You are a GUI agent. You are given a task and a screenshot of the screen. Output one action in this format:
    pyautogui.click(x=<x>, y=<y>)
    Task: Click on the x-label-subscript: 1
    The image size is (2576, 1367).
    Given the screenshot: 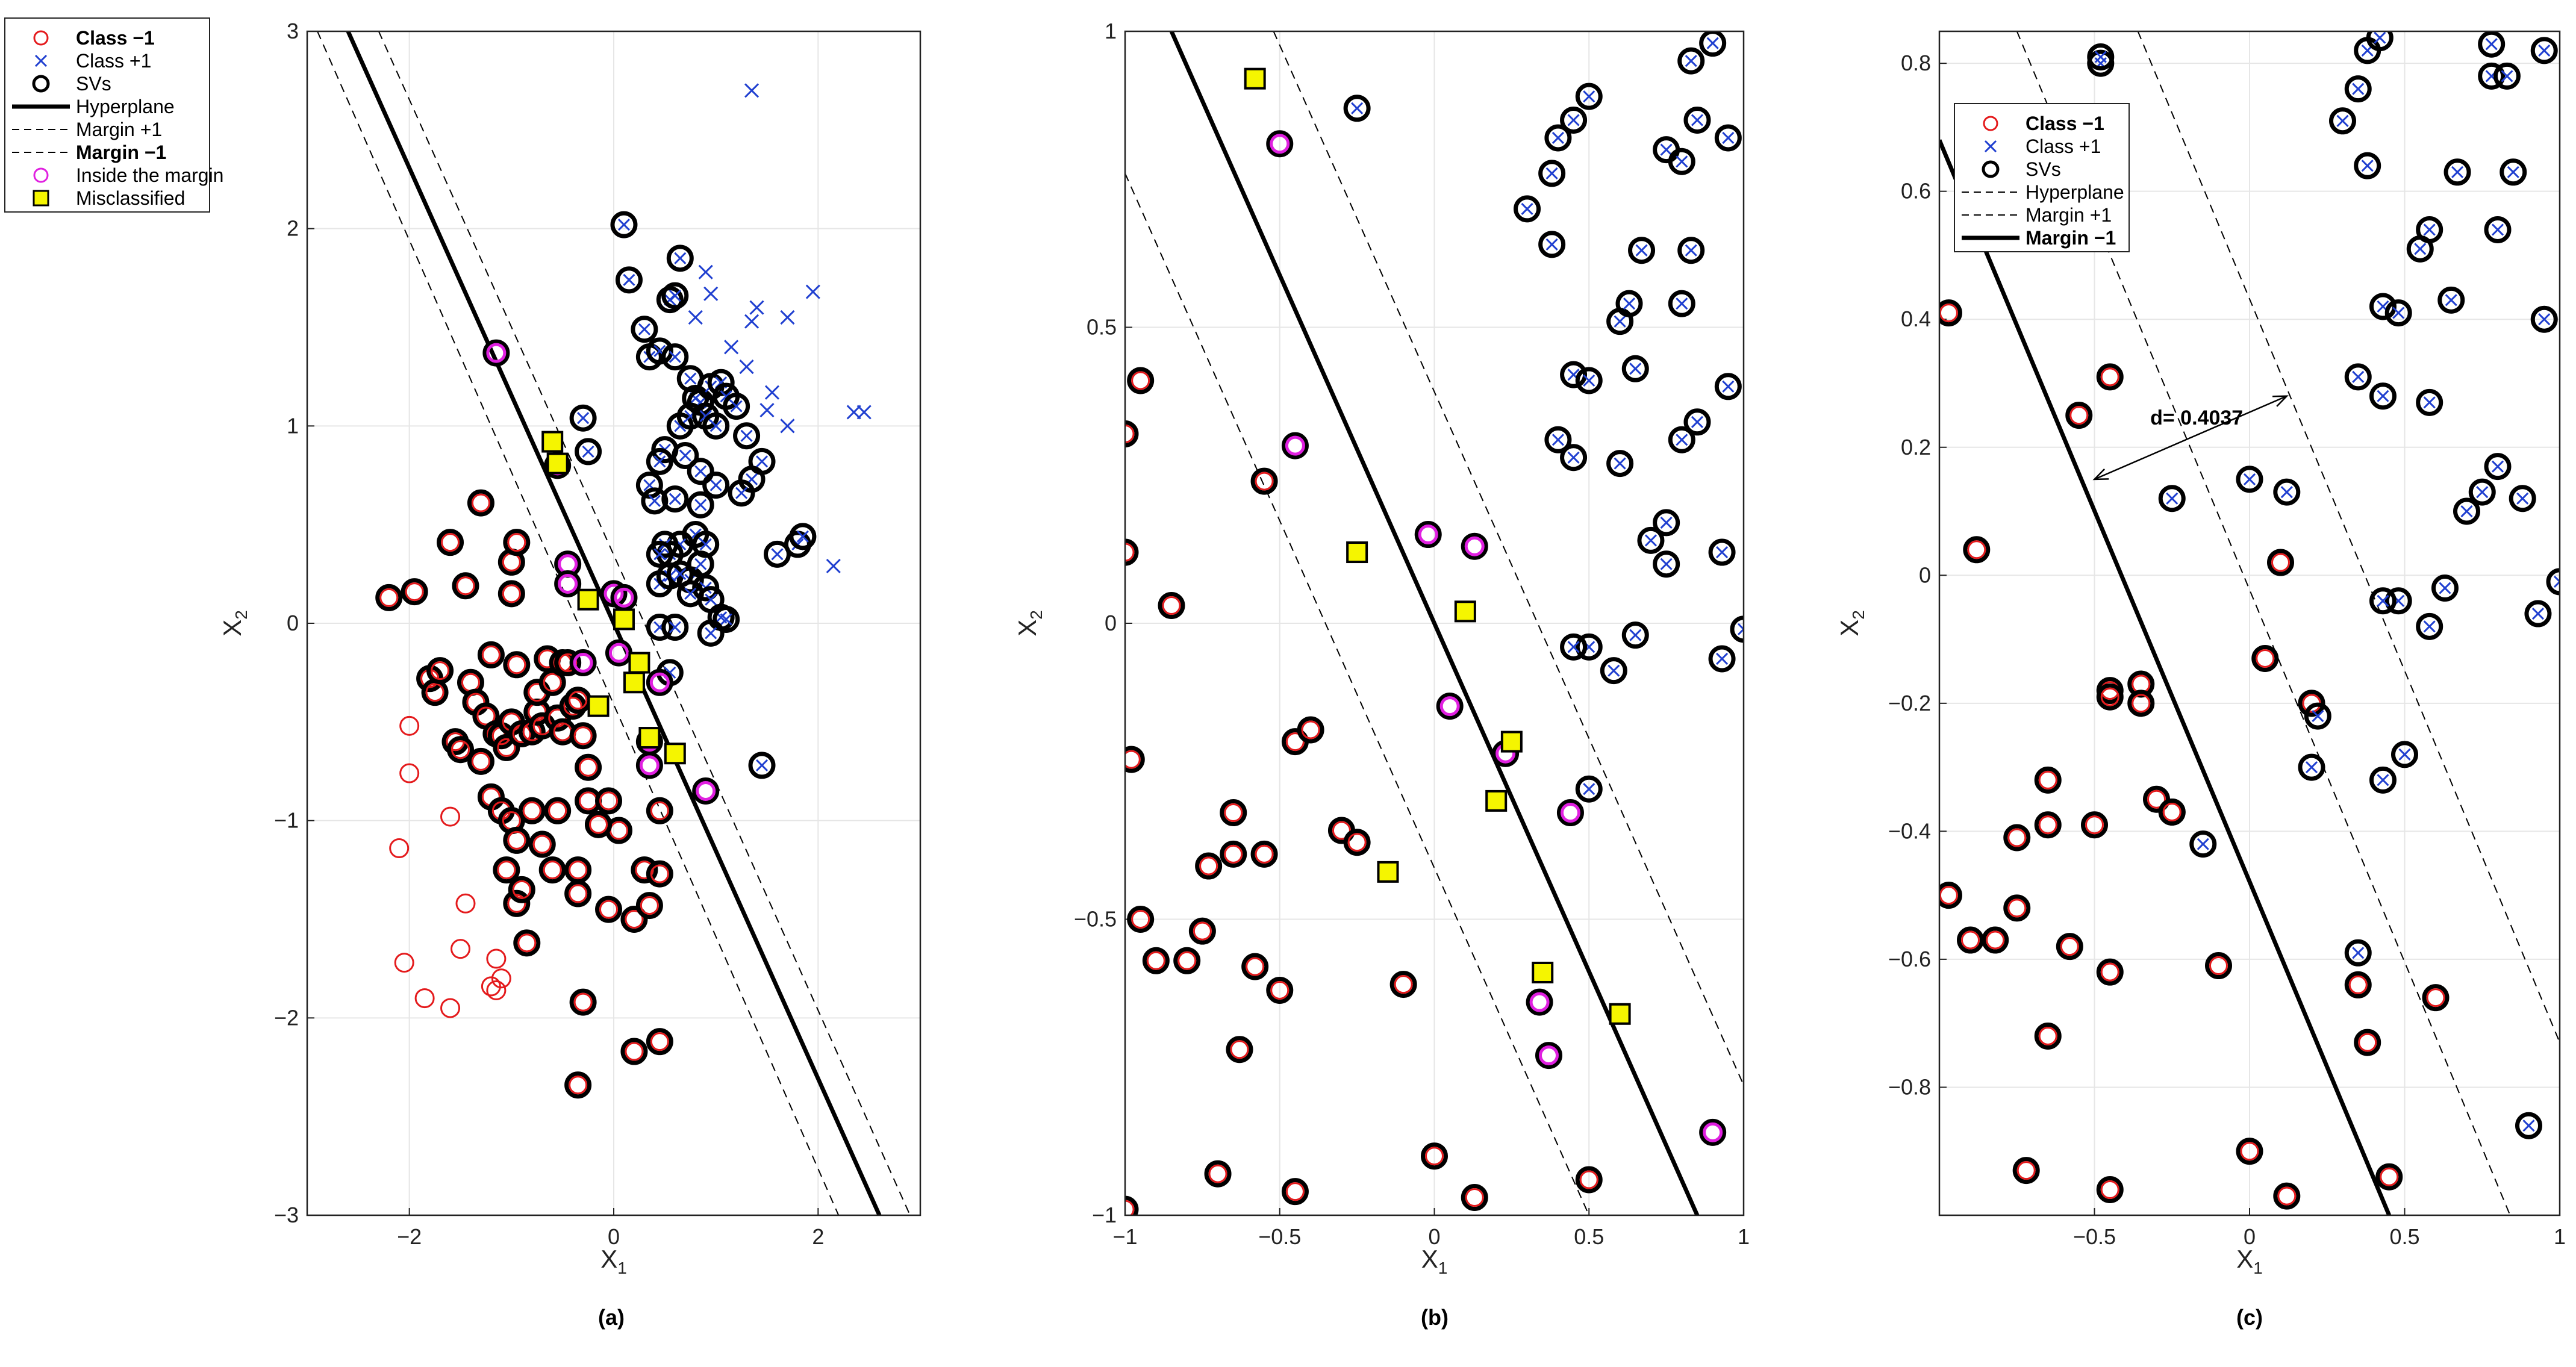 What is the action you would take?
    pyautogui.click(x=1443, y=1268)
    